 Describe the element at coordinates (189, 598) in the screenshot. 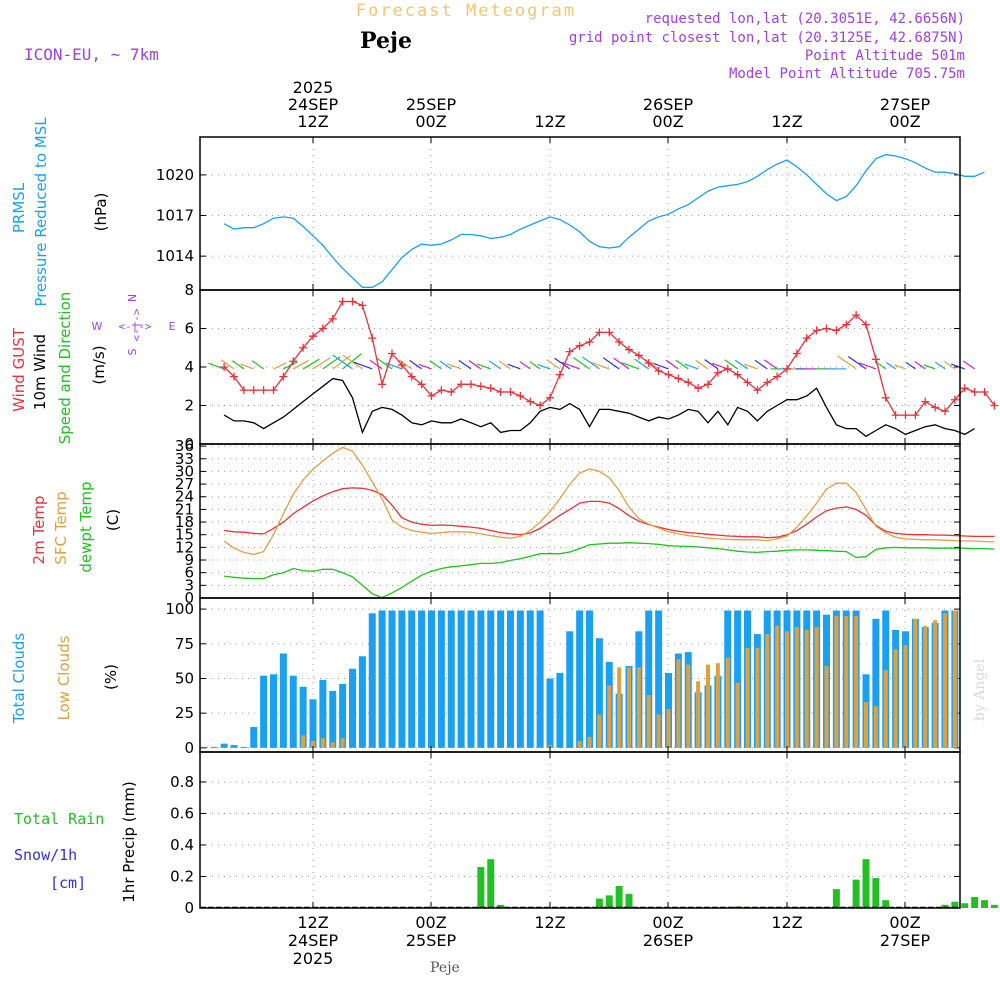

I see `temp-tick-label: 0` at that location.